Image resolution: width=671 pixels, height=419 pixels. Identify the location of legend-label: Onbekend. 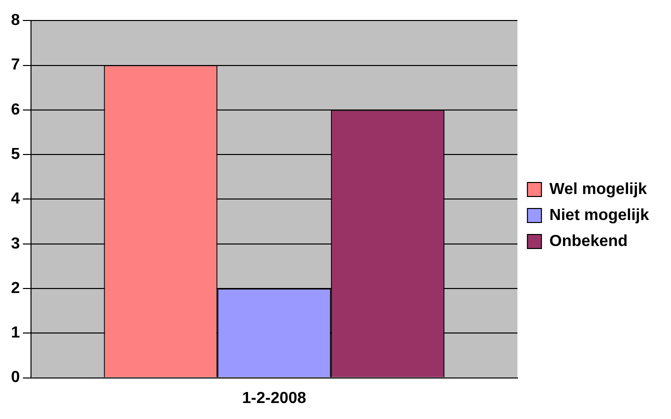
(588, 241).